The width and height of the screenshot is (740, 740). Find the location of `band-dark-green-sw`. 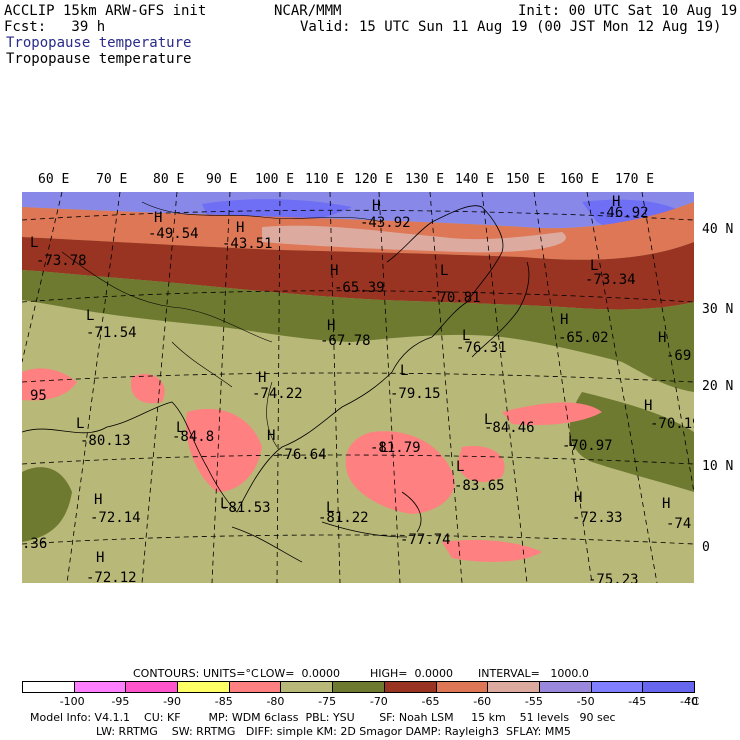

band-dark-green-sw is located at coordinates (47, 504).